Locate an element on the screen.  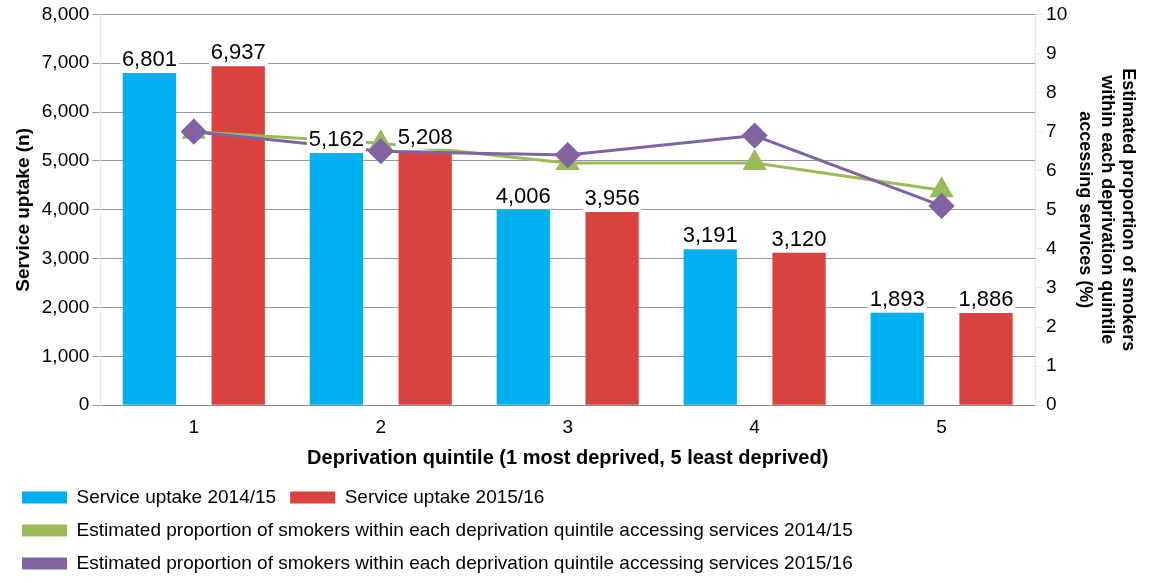
y2-tick-label: 4 is located at coordinates (1052, 248).